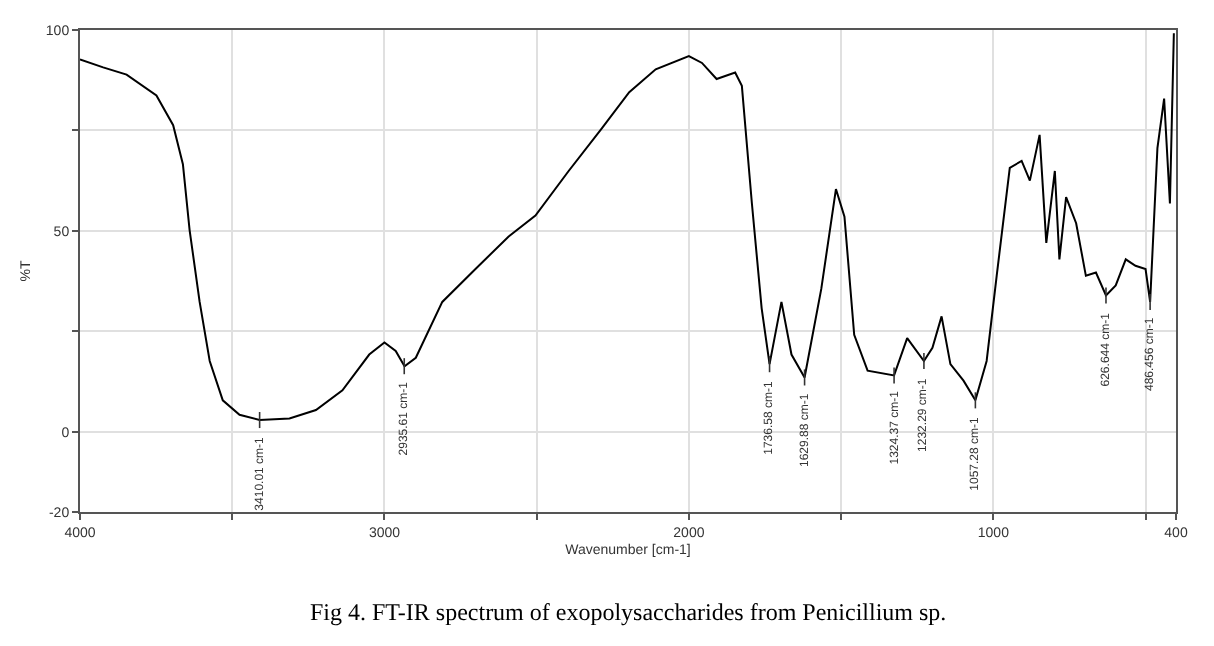  I want to click on text: Fig 4. FT-IR spectrum of exopolysaccharides from Penicillium sp., so click(628, 612).